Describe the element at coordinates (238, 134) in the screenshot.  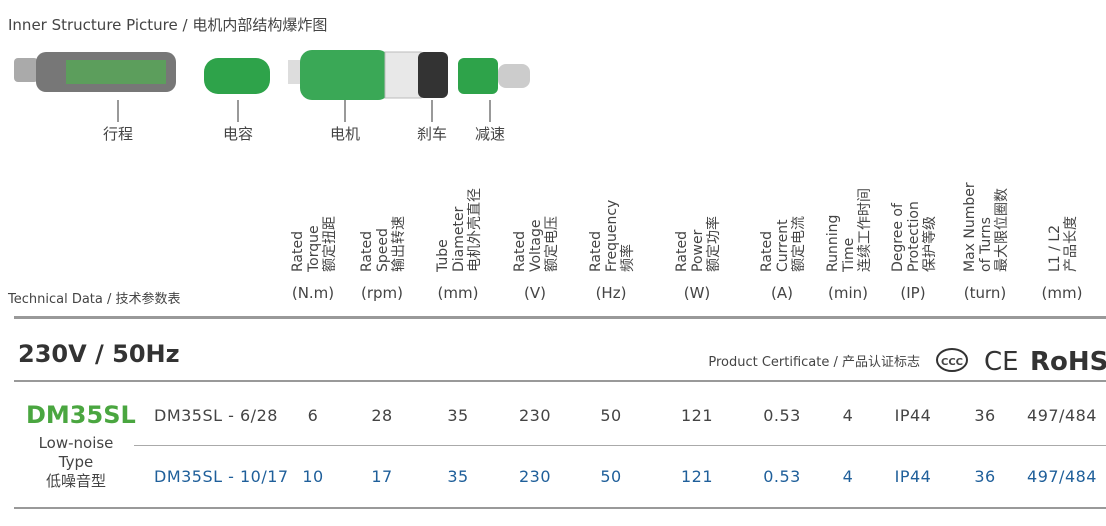
I see `part-label: 电容` at that location.